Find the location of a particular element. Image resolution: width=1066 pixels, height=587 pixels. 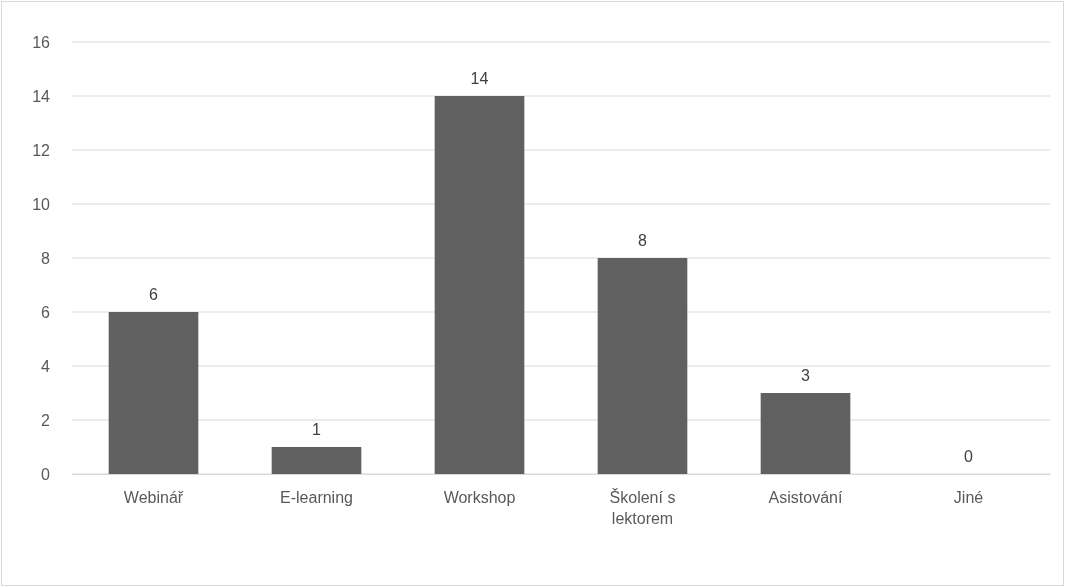

y-tick-label: 0 is located at coordinates (46, 474).